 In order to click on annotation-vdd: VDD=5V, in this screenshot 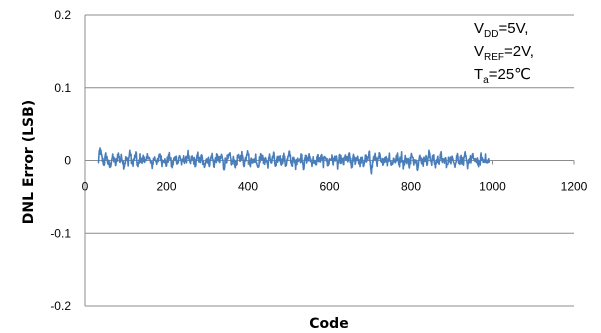, I will do `click(501, 30)`.